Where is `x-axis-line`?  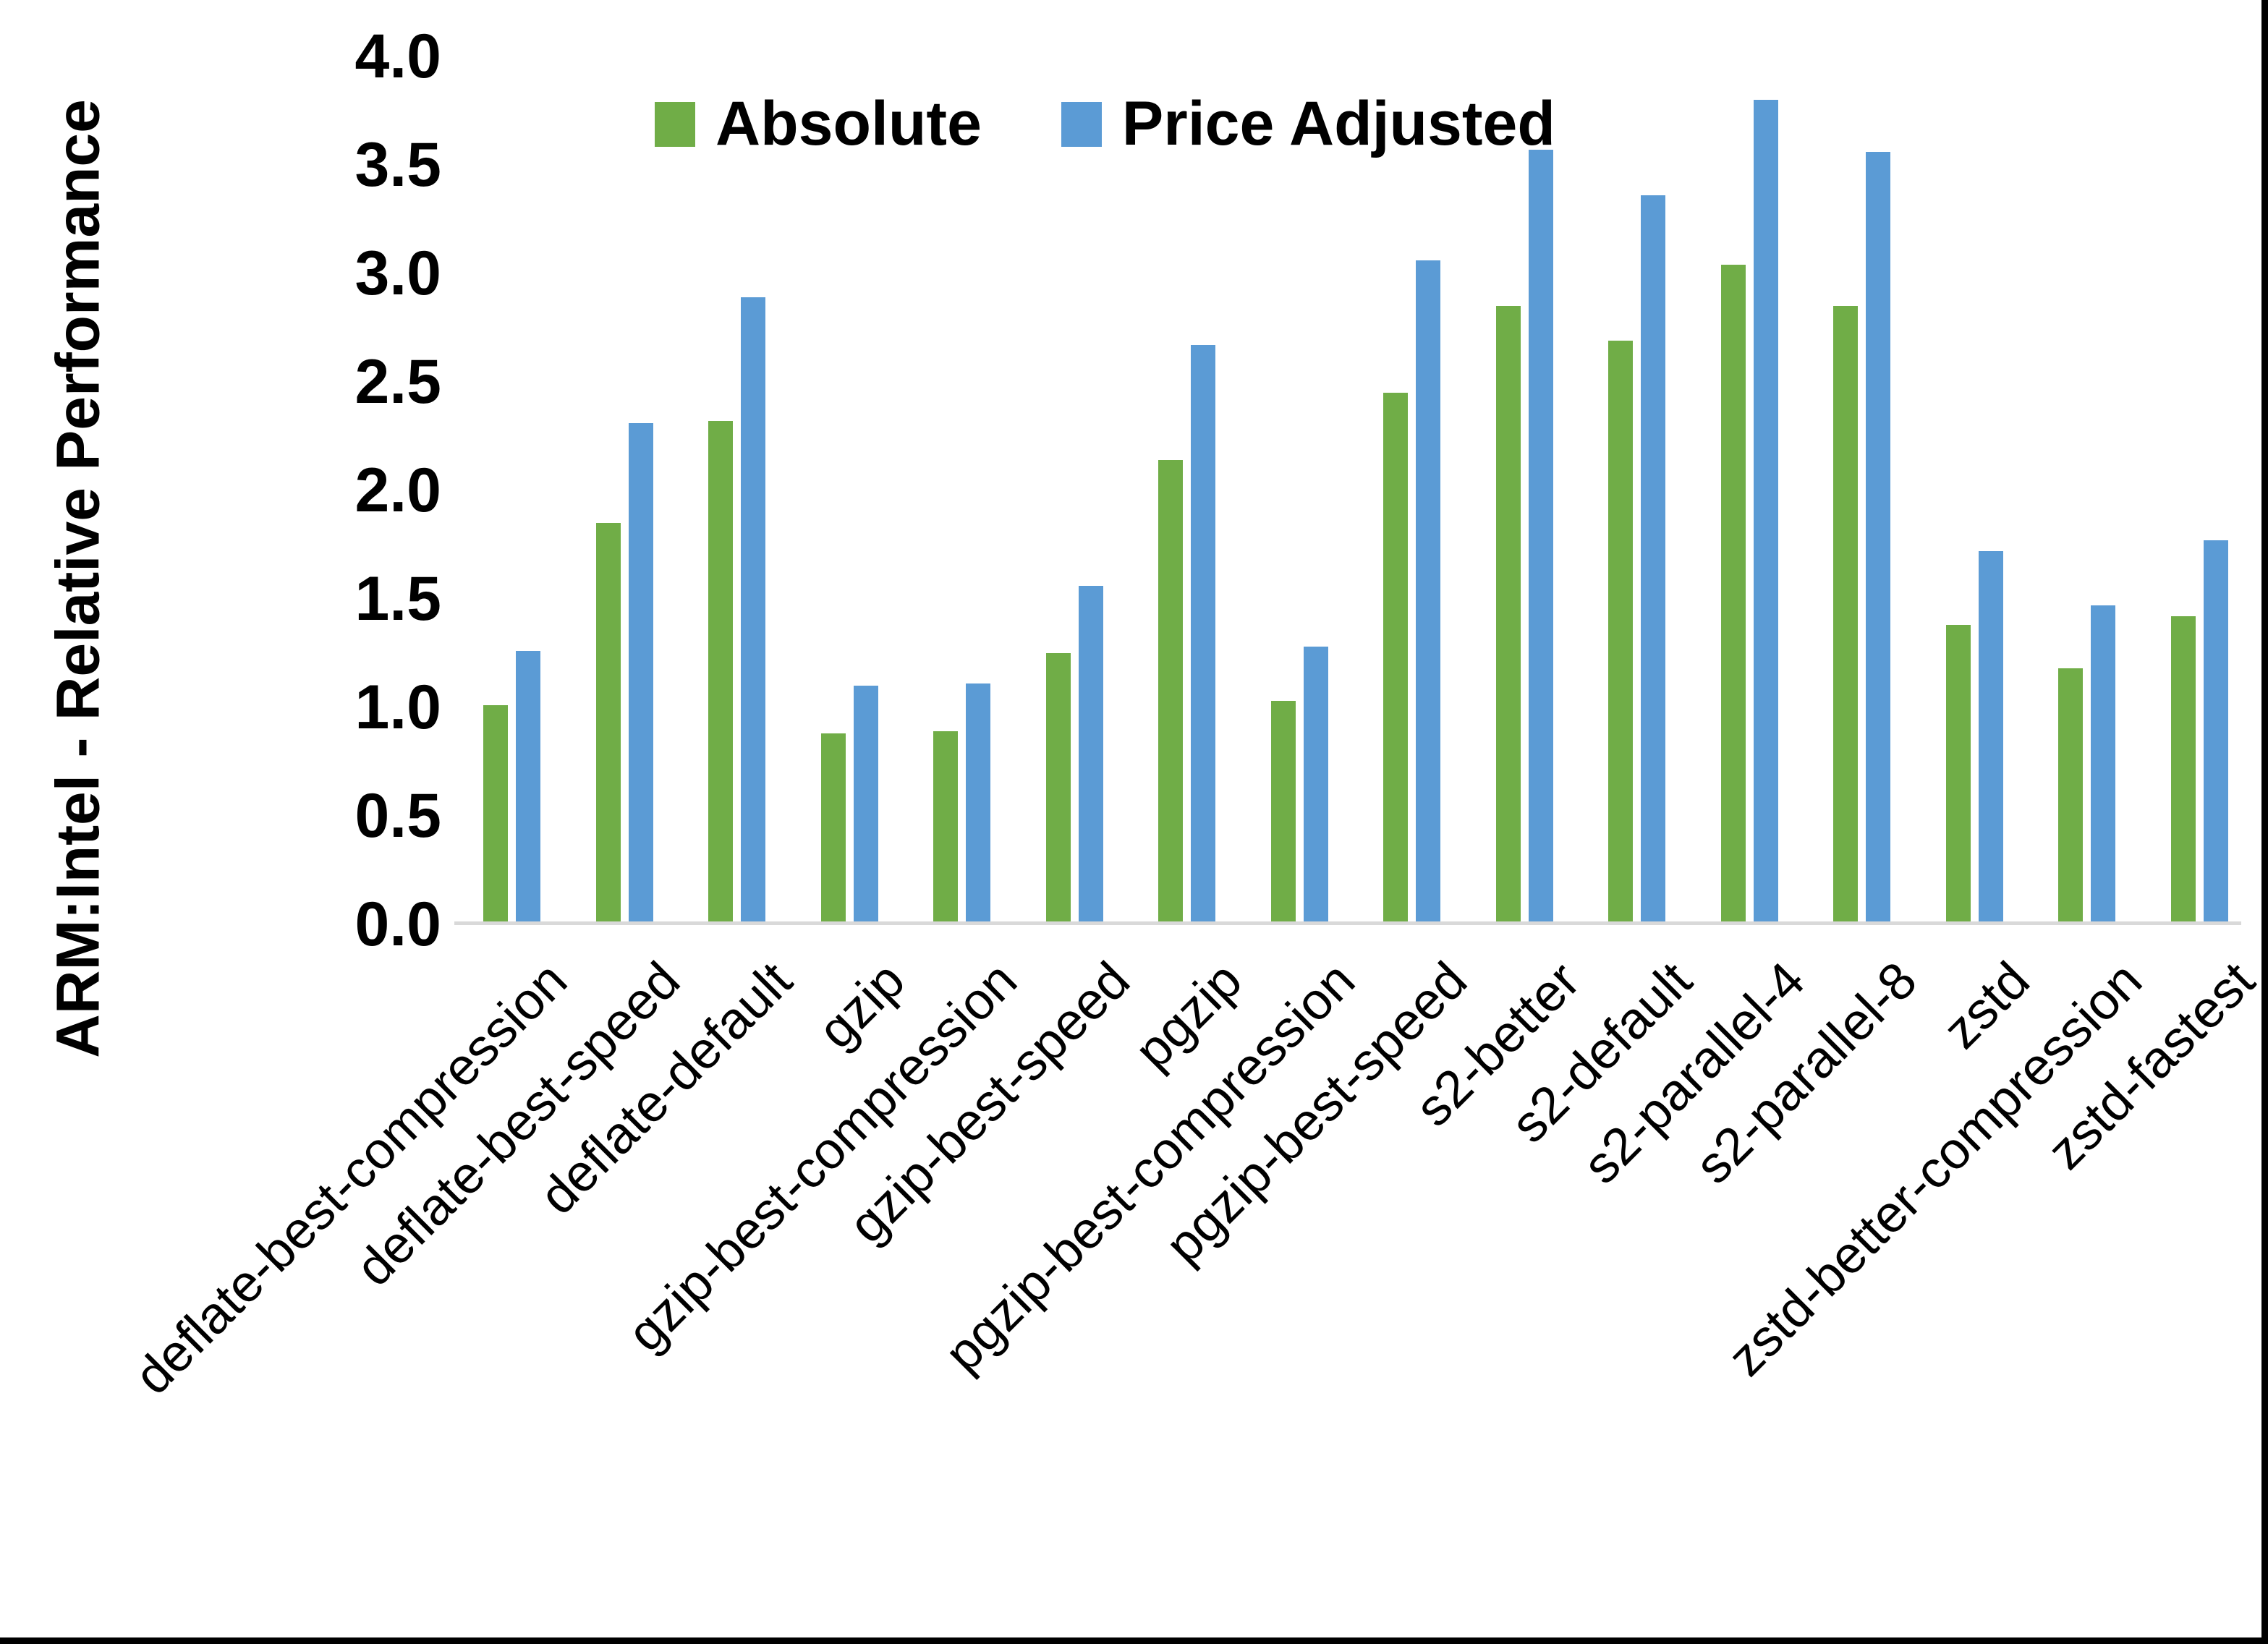 x-axis-line is located at coordinates (1347, 923).